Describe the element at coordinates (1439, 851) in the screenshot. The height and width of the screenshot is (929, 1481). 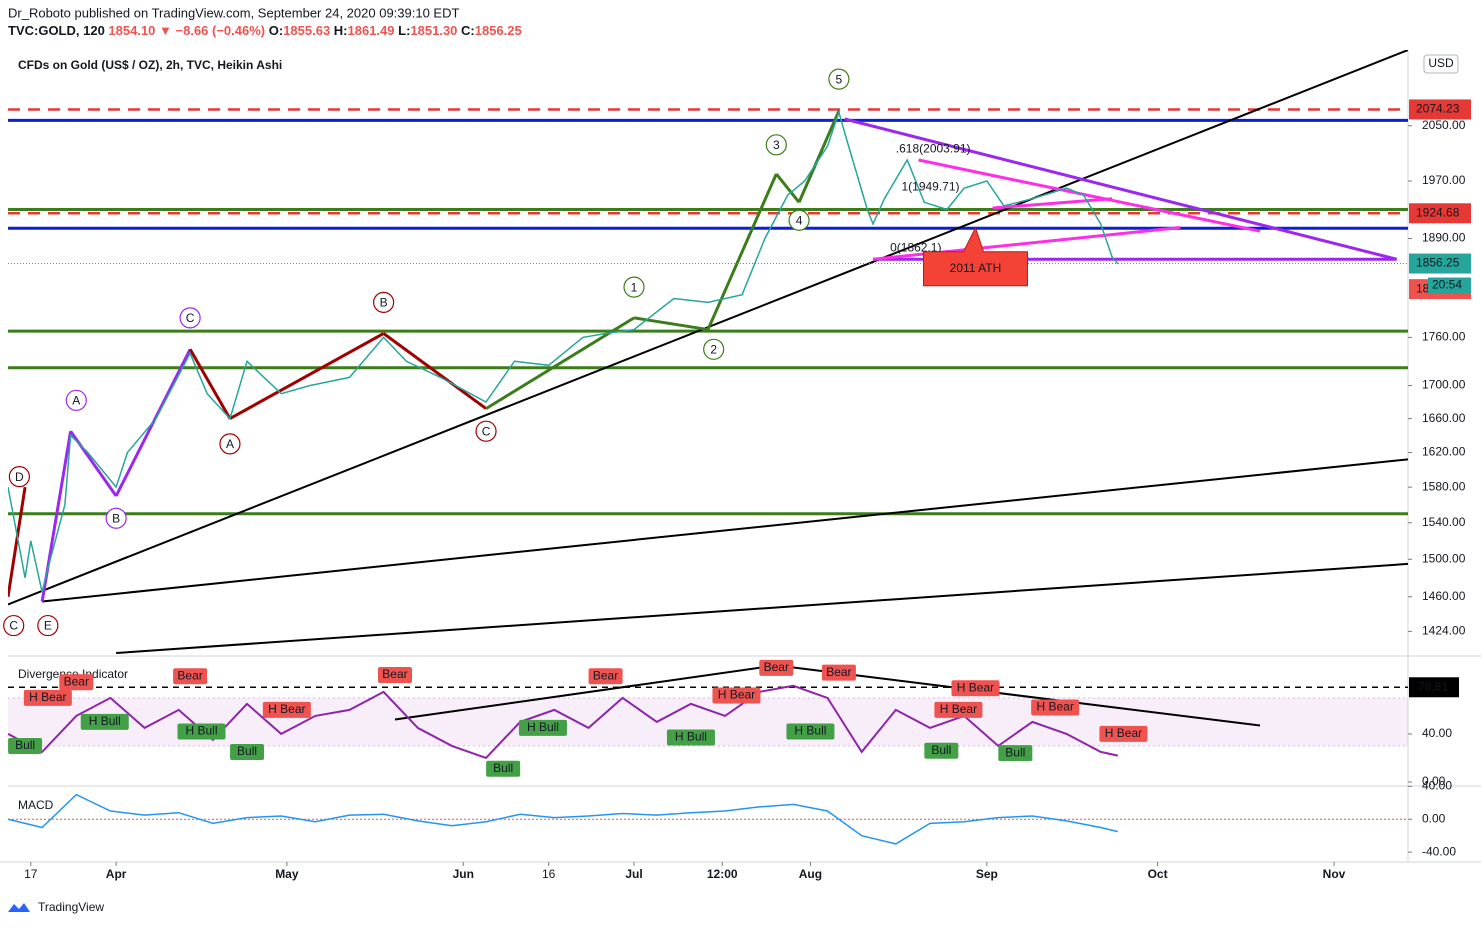
I see `y-tick-label: -40.00` at that location.